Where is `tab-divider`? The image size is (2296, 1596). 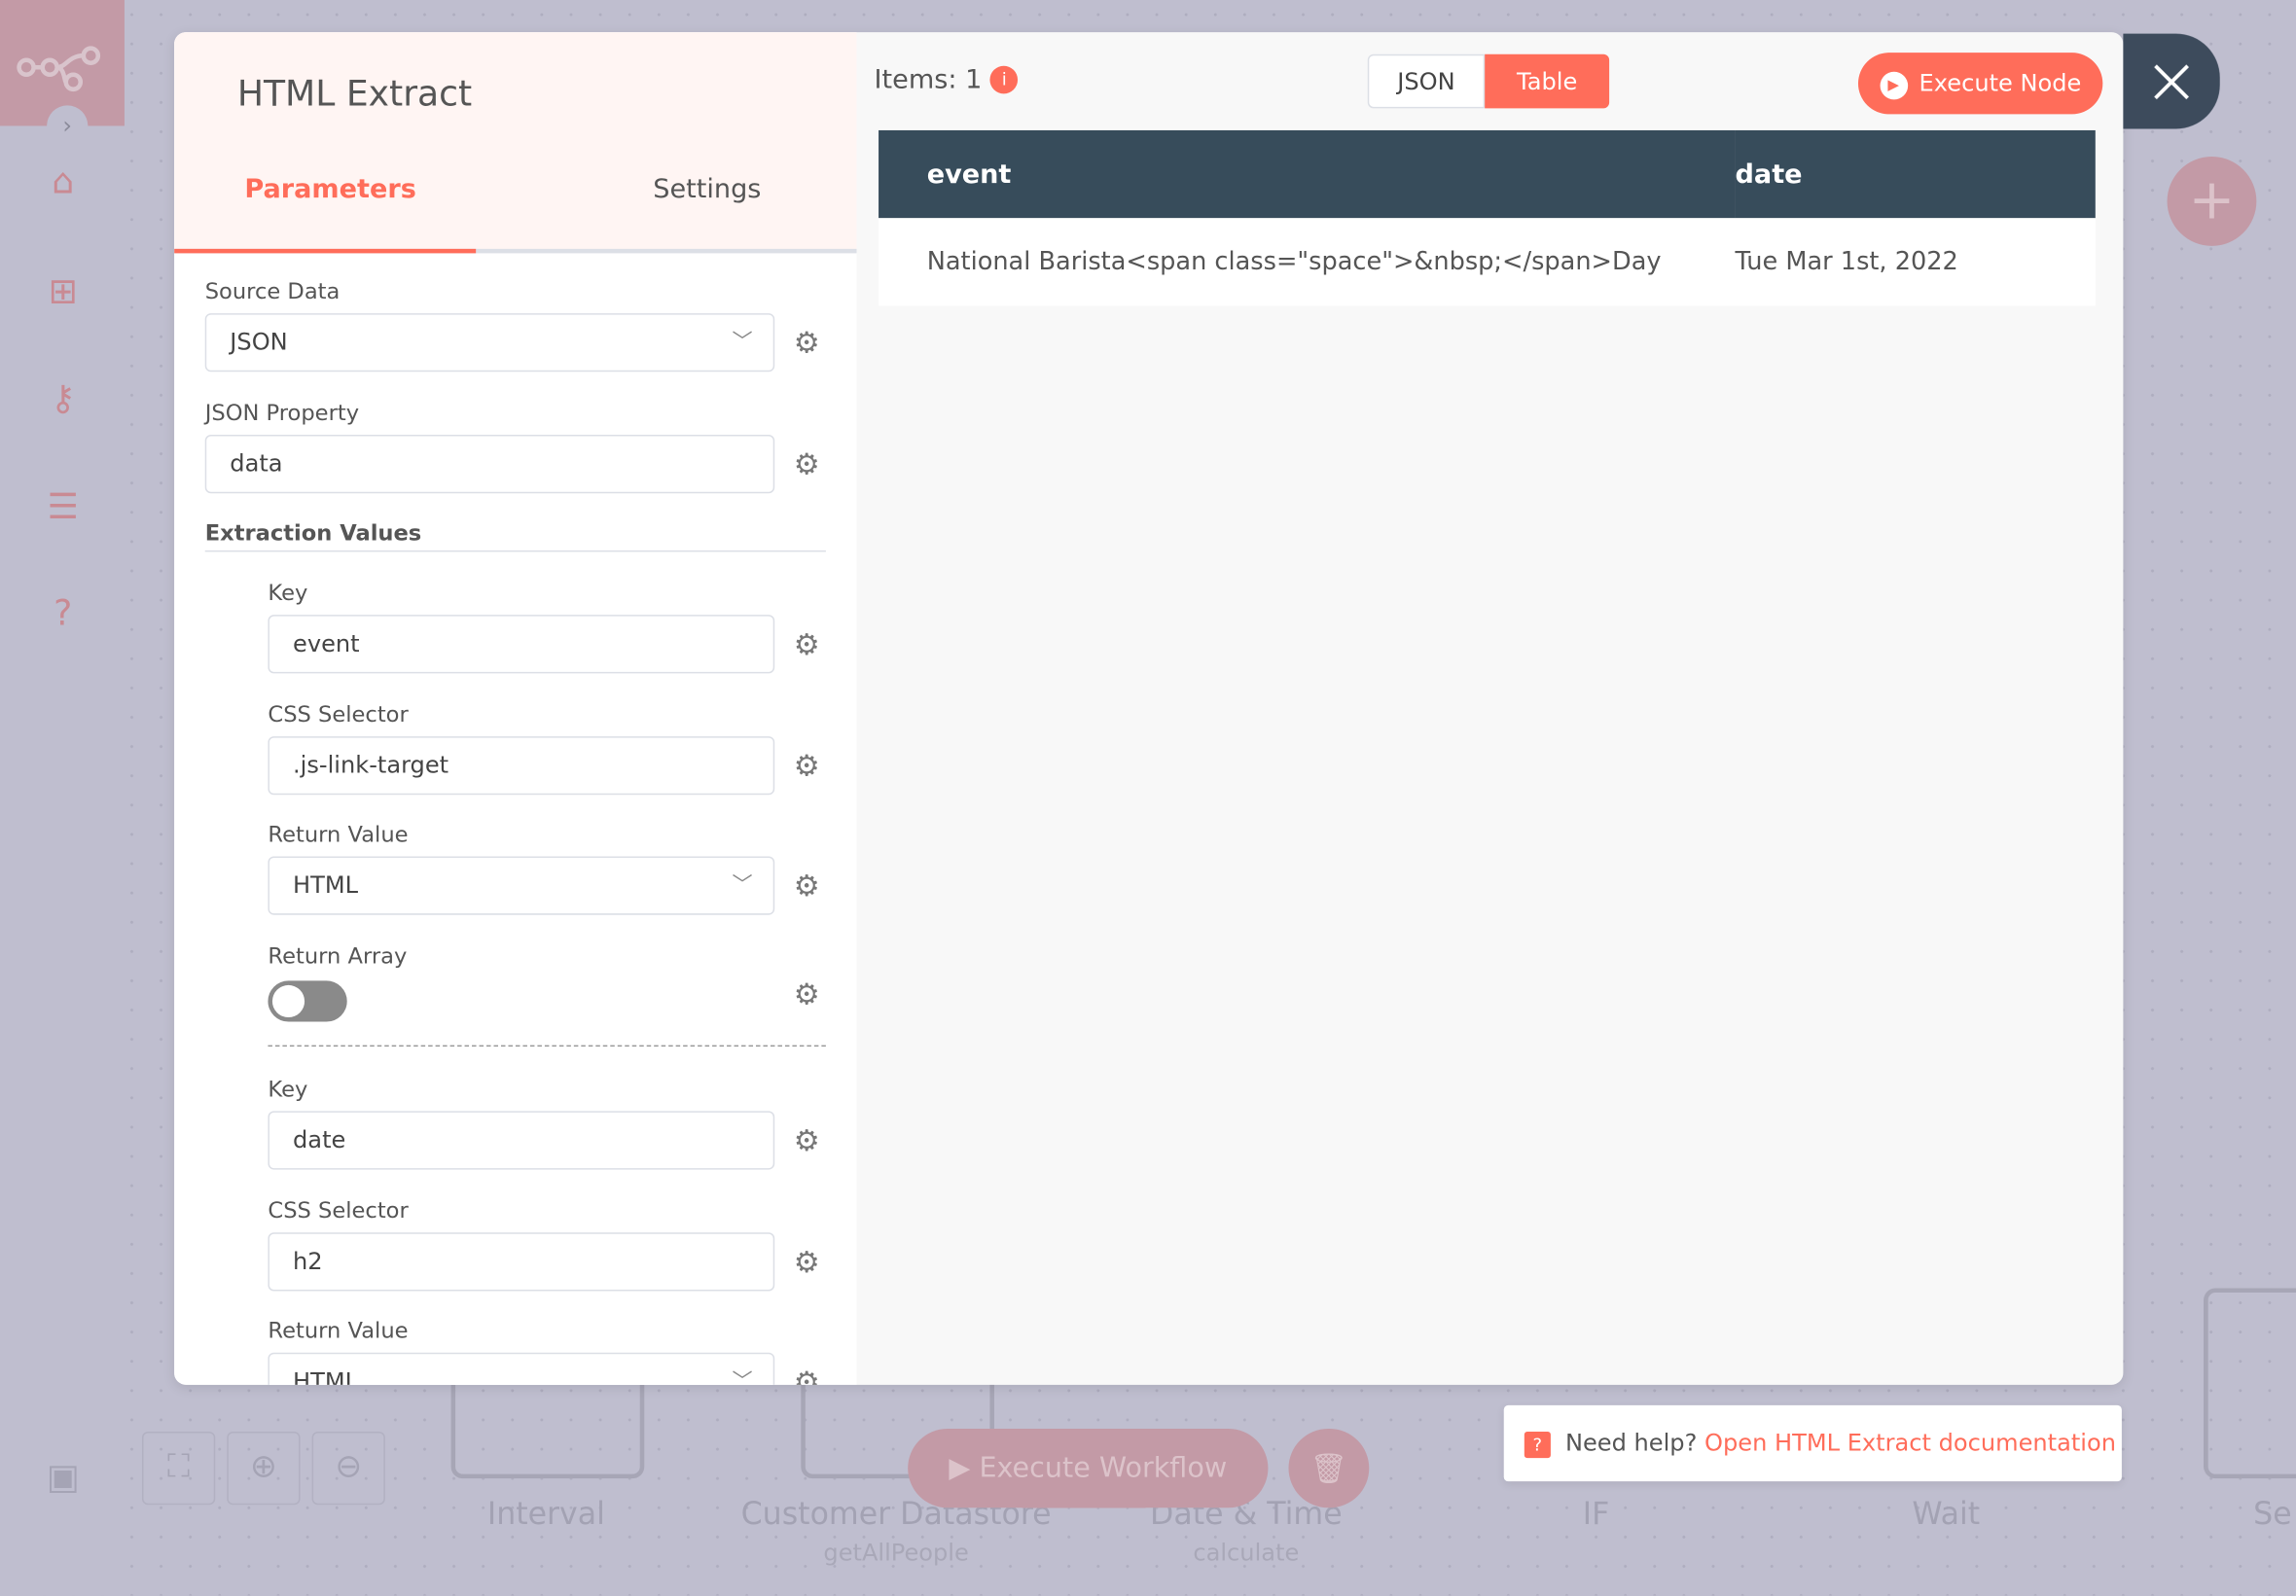 tab-divider is located at coordinates (515, 251).